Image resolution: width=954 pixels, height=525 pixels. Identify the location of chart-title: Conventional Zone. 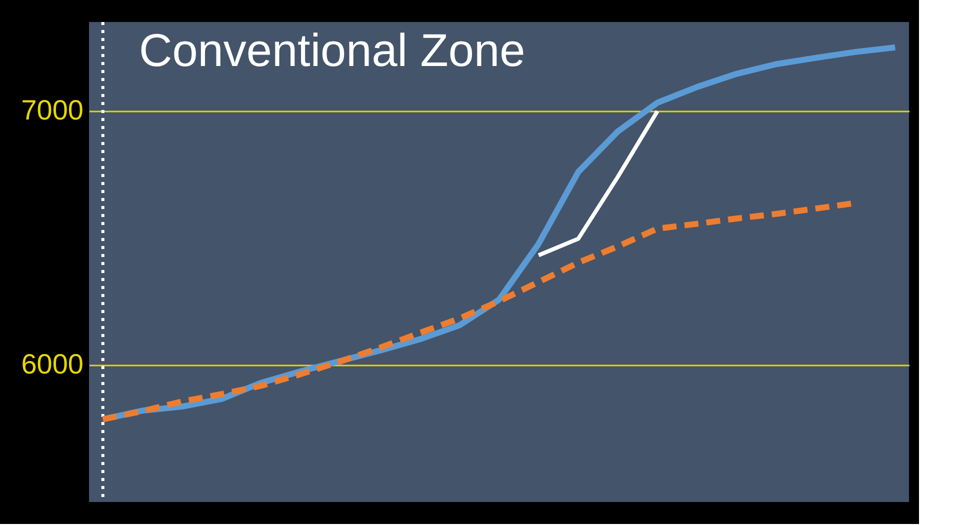
(332, 50).